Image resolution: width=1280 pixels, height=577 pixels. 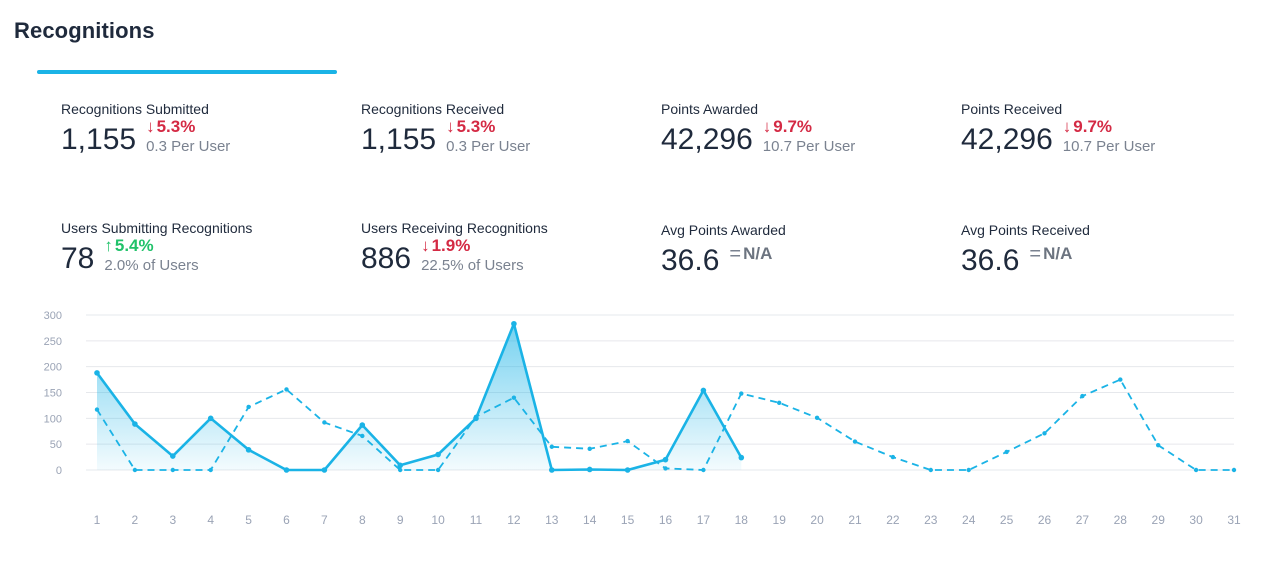 What do you see at coordinates (817, 520) in the screenshot?
I see `x-tick-label: 20` at bounding box center [817, 520].